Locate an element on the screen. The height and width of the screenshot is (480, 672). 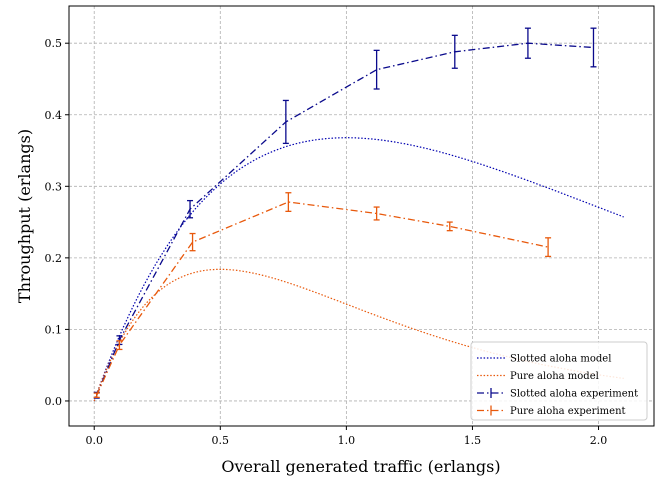
x-tick-label: 2.0 is located at coordinates (599, 440).